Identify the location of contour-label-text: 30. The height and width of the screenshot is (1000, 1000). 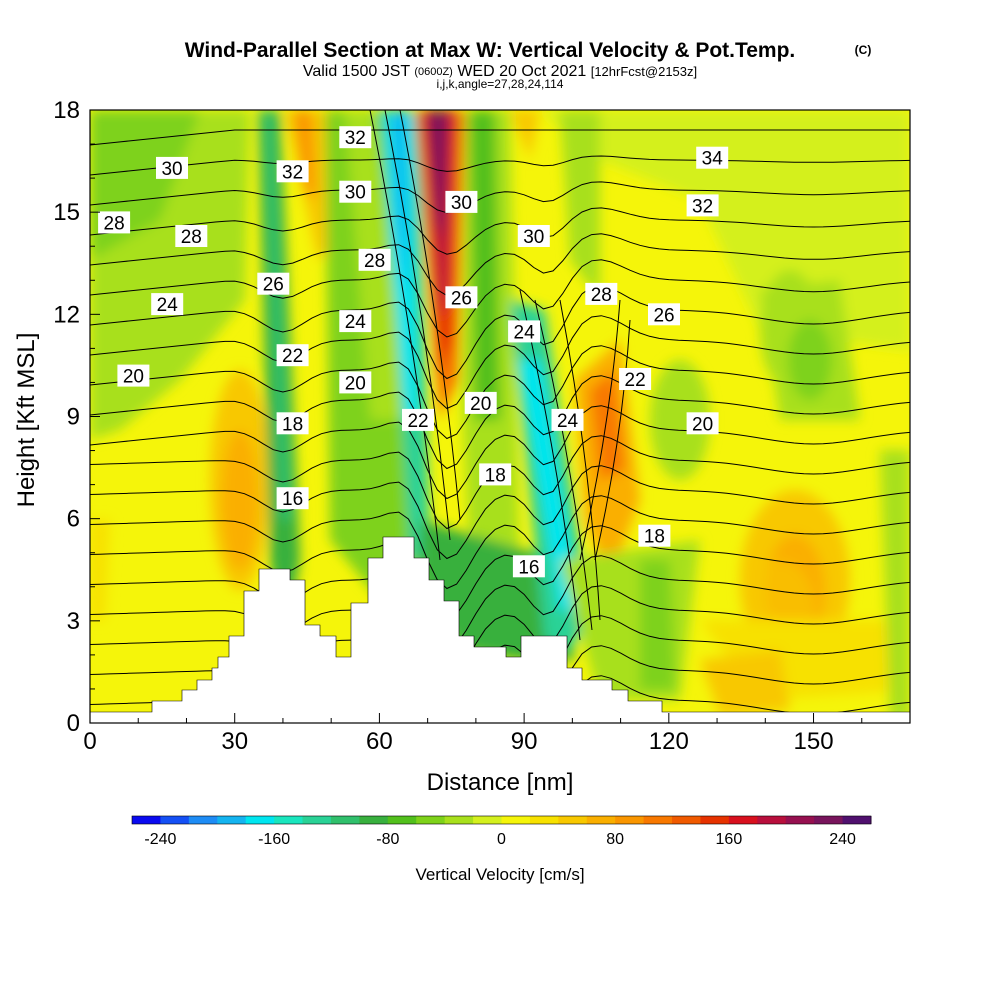
(355, 193).